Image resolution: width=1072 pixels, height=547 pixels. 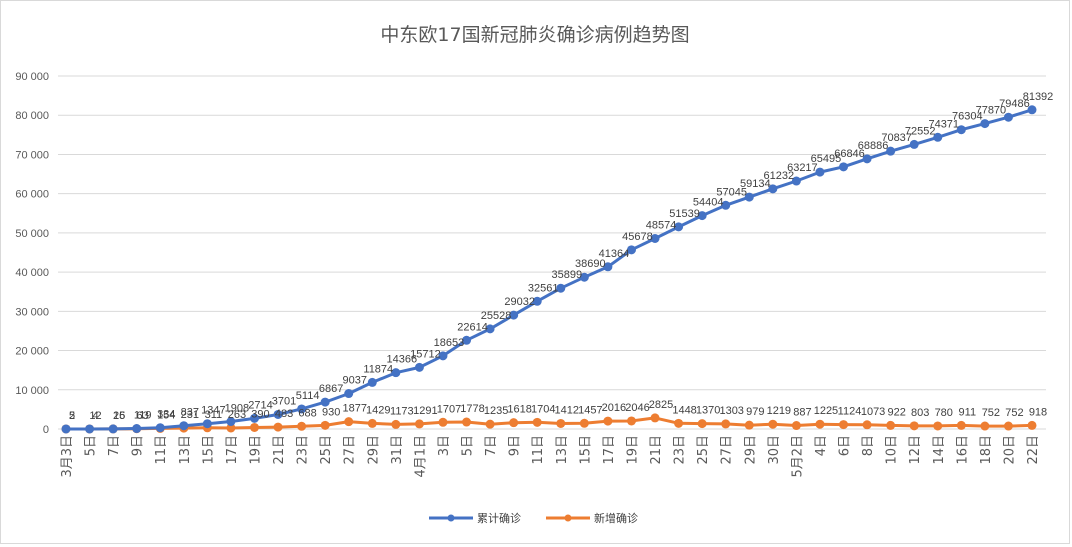 What do you see at coordinates (1038, 97) in the screenshot?
I see `data-label-cumulative: 81392` at bounding box center [1038, 97].